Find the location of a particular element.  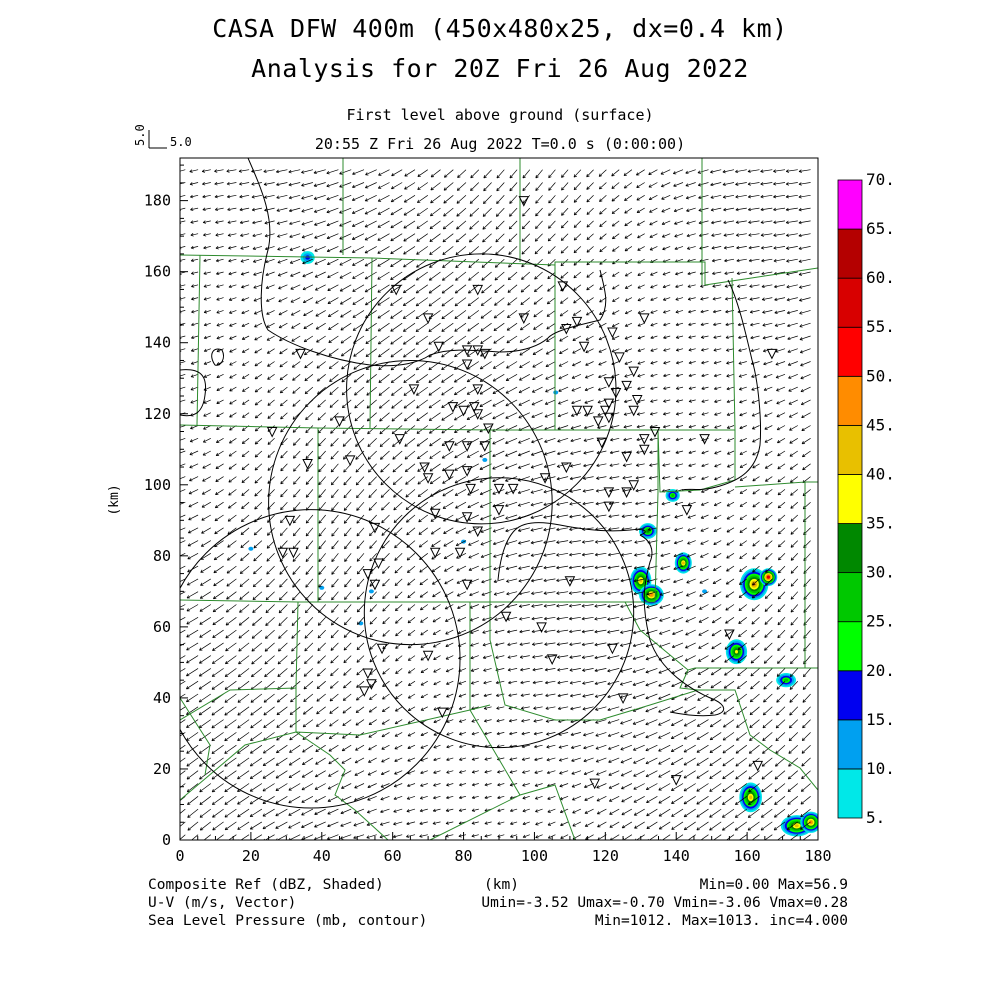

colorbar-label: 30. is located at coordinates (880, 572).